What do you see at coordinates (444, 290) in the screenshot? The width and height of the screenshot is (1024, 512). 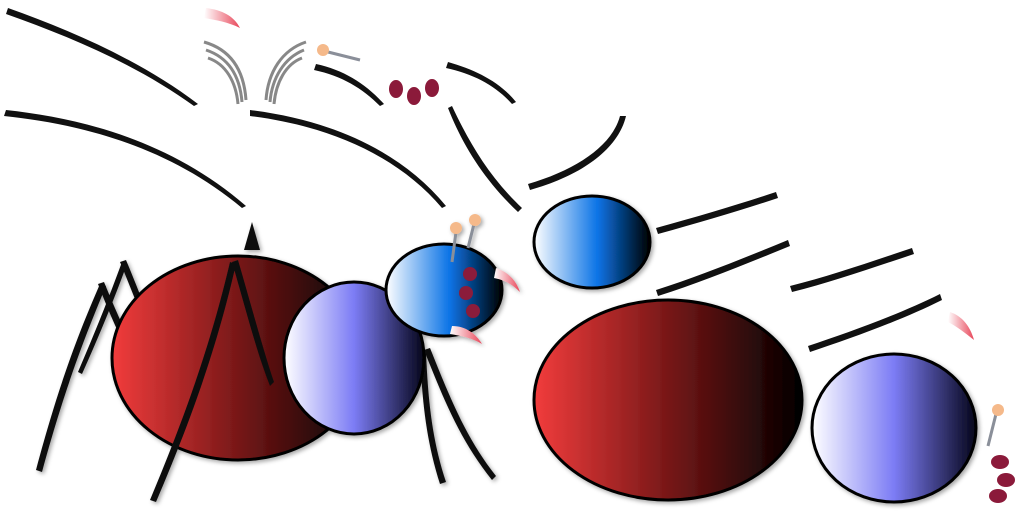 I see `ant-head` at bounding box center [444, 290].